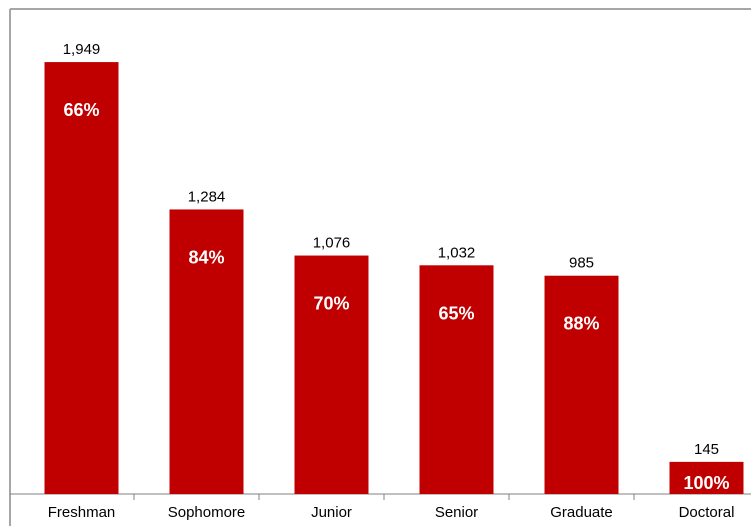 The width and height of the screenshot is (751, 526). I want to click on value-label: 985, so click(581, 263).